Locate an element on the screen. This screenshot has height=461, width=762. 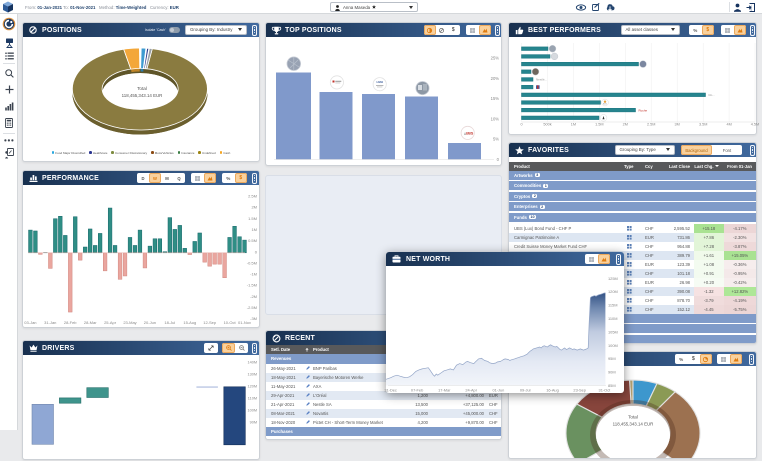
svg-text: 10% is located at coordinates (495, 118).